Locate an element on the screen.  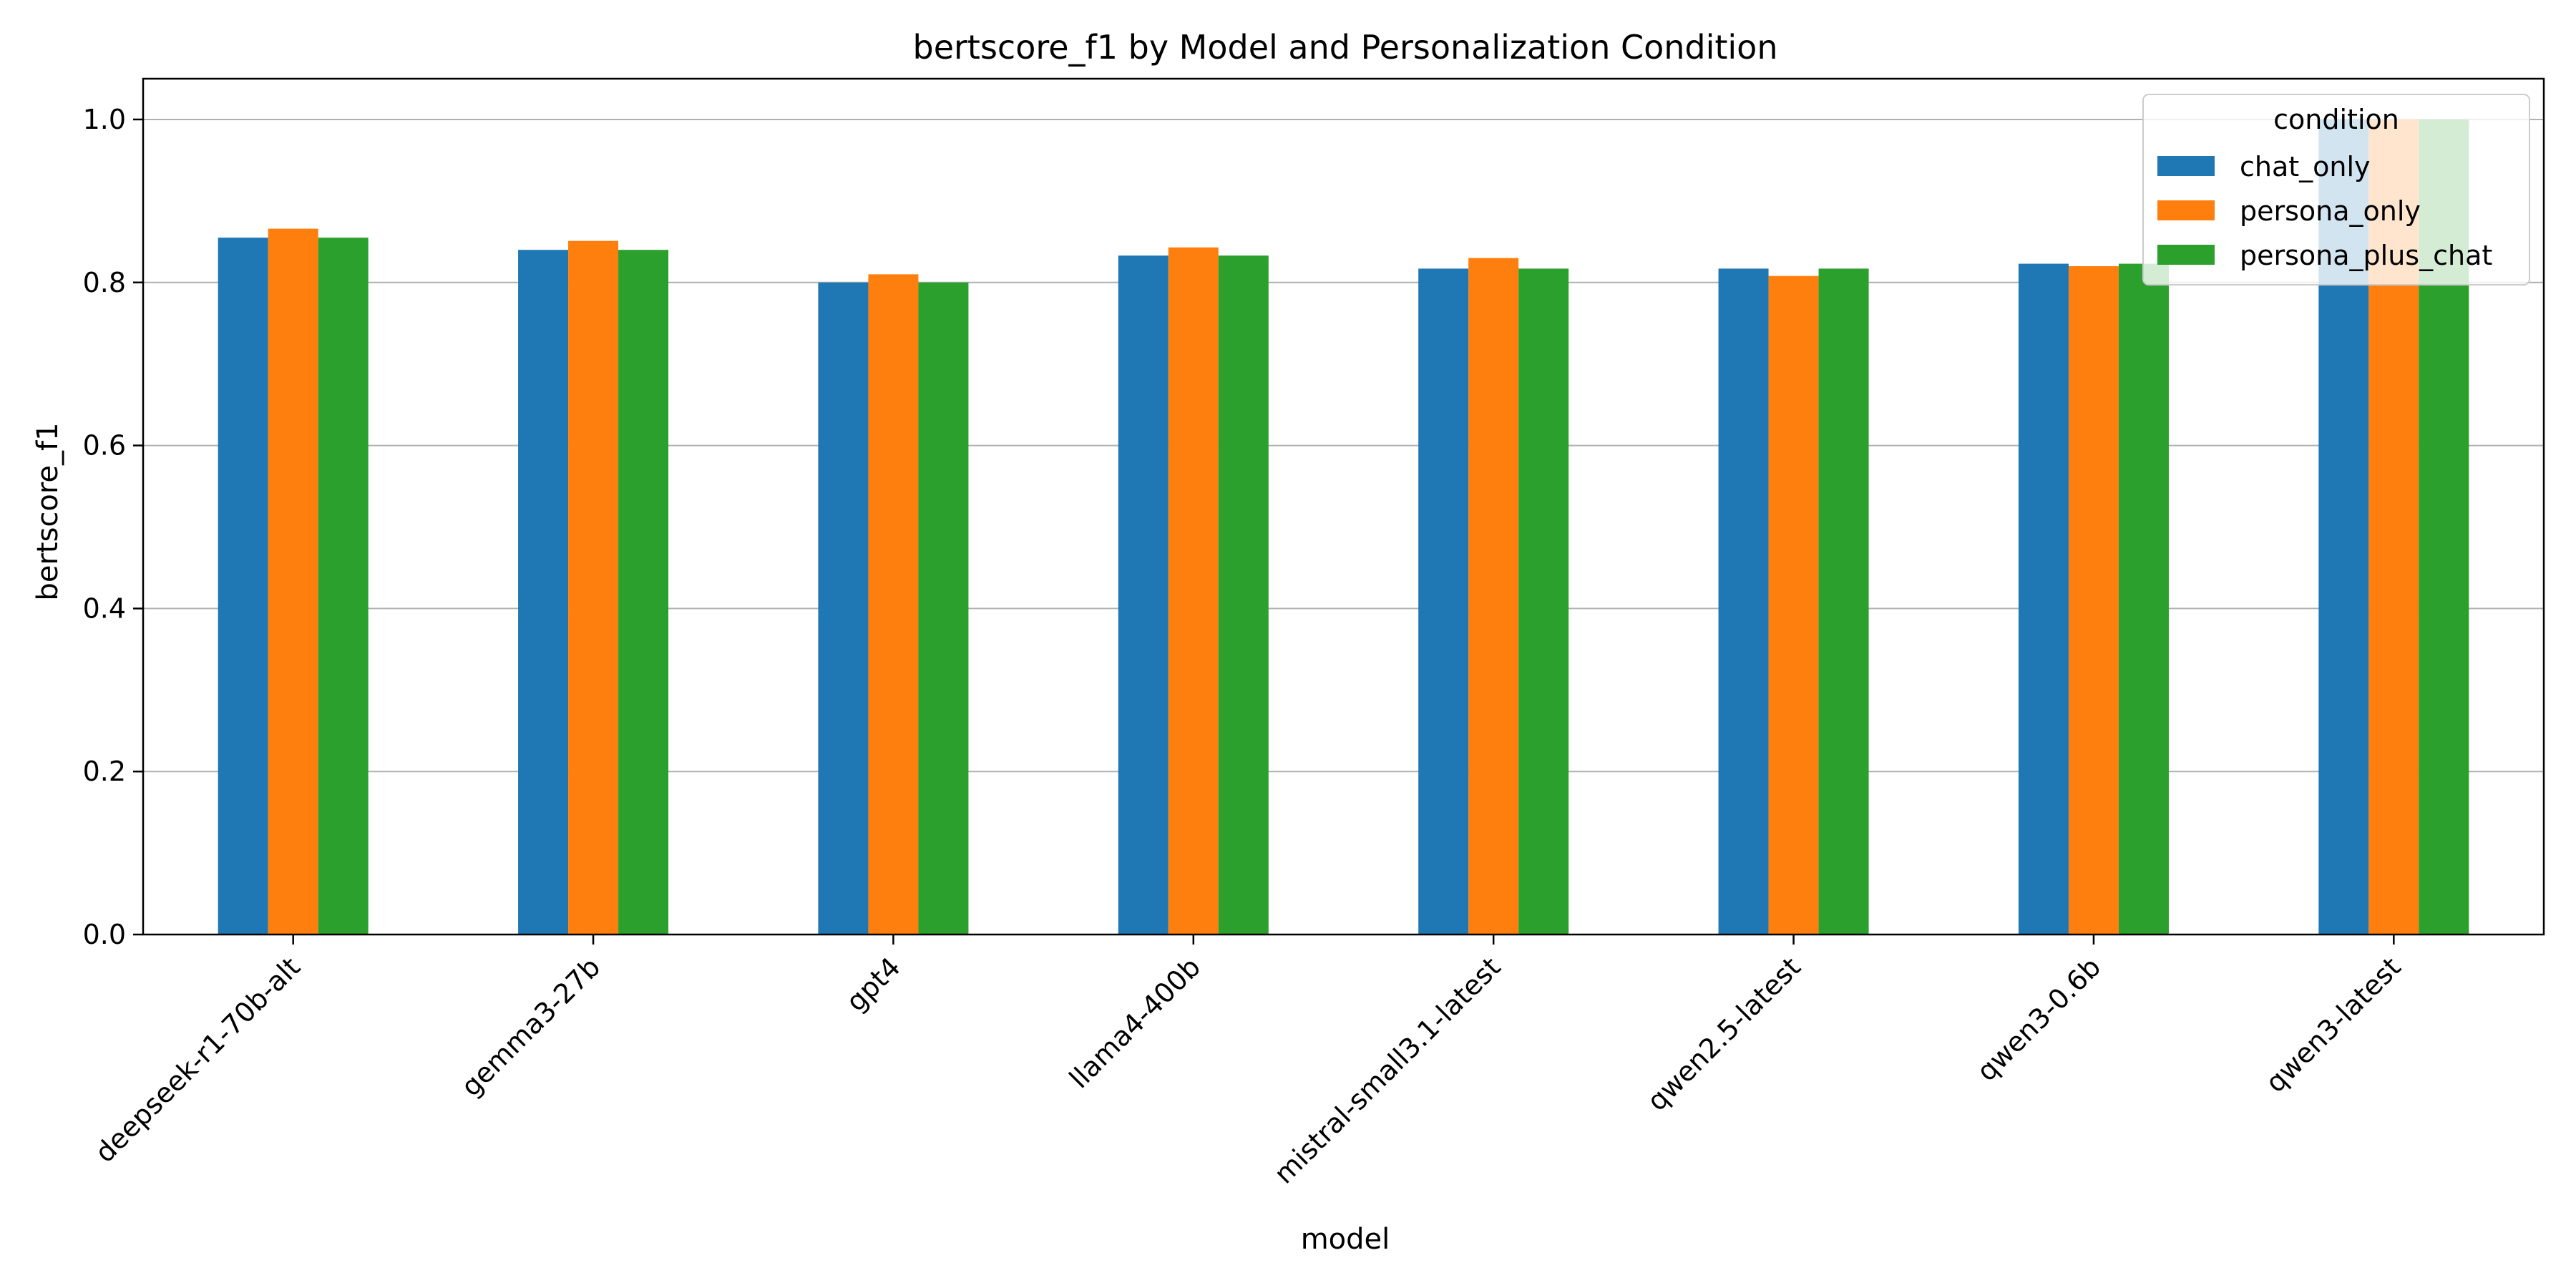
legend-swatch-chat-only is located at coordinates (2186, 166).